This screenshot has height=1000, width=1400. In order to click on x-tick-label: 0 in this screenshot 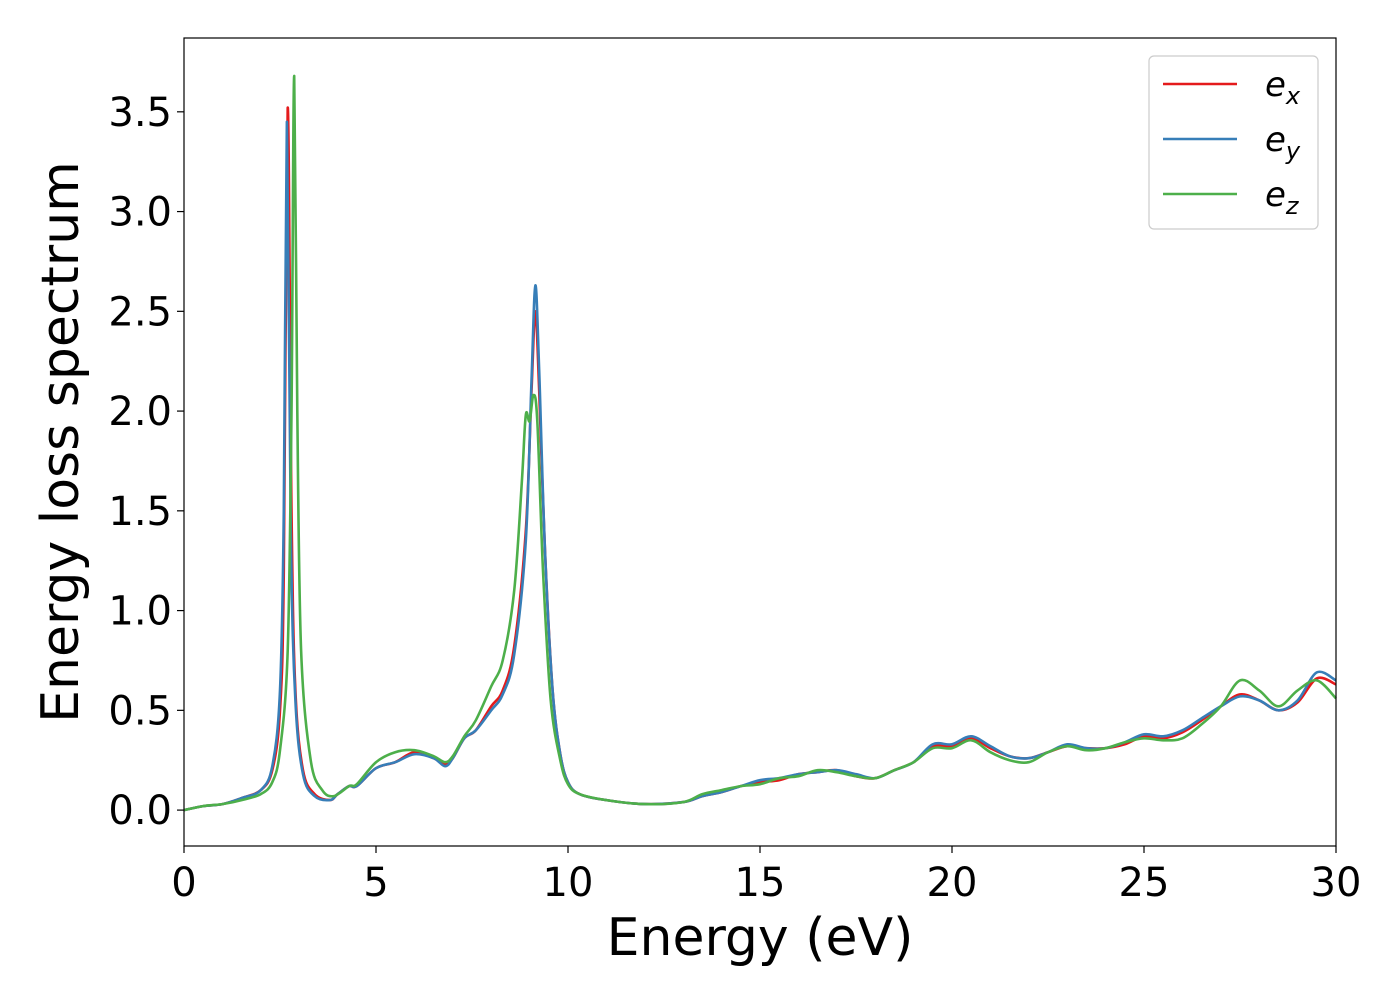, I will do `click(183, 883)`.